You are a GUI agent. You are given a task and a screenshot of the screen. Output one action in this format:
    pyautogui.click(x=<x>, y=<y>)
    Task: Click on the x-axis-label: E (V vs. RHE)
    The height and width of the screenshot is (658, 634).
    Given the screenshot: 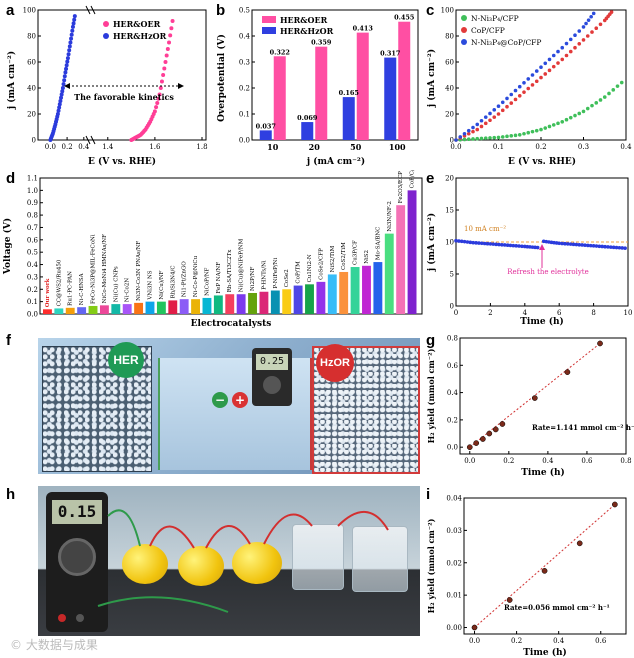 What is the action you would take?
    pyautogui.click(x=542, y=161)
    